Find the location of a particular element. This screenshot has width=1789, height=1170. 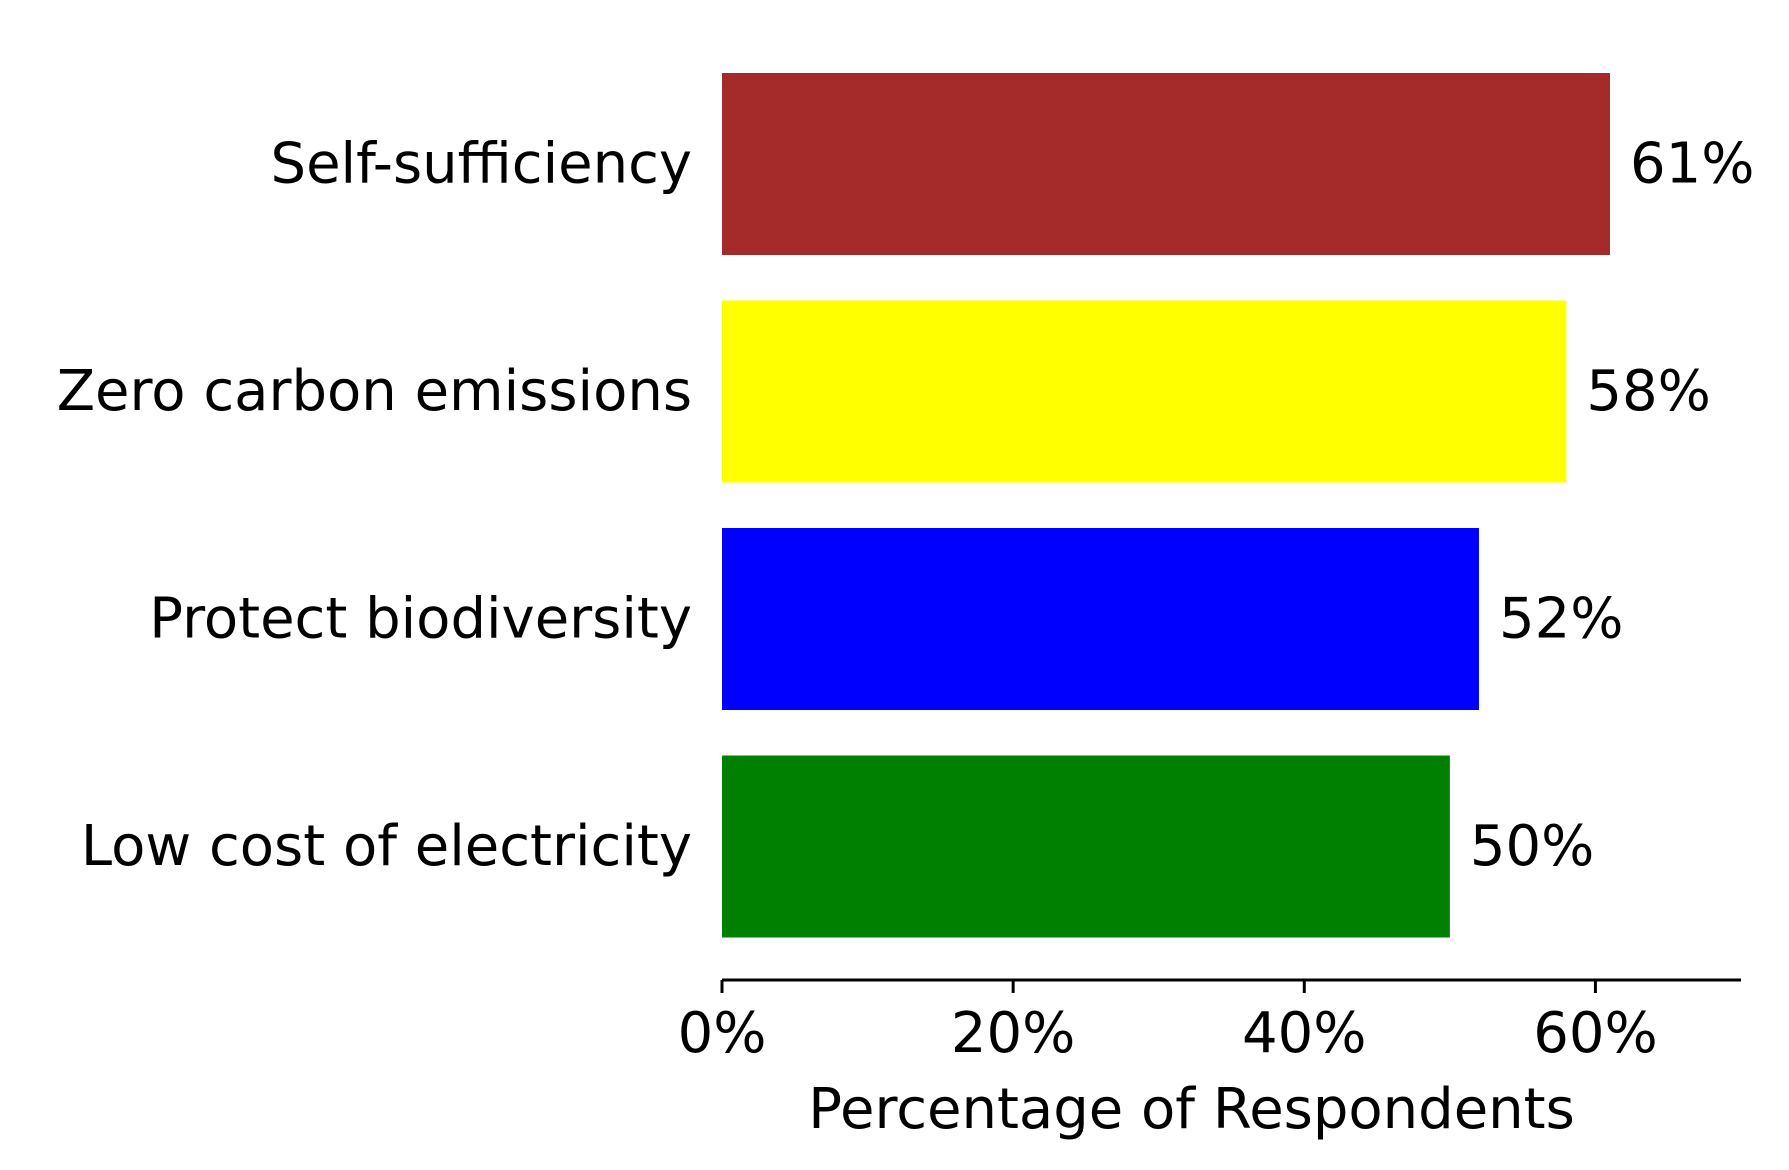

bar-self-sufficiency is located at coordinates (1166, 164).